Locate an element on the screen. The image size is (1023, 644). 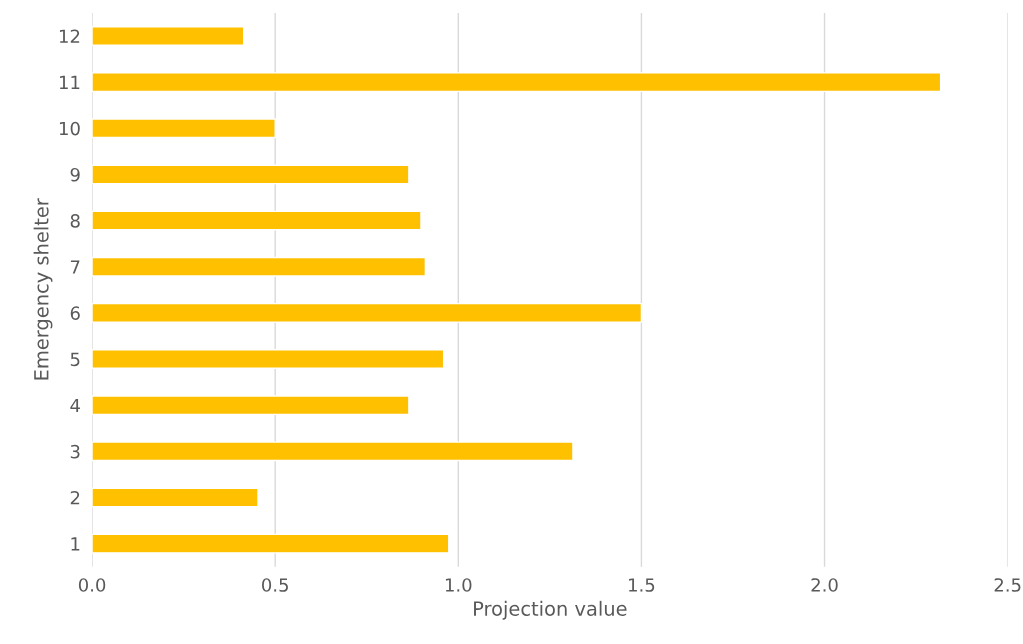
x-tick-label: 1.5 is located at coordinates (642, 585).